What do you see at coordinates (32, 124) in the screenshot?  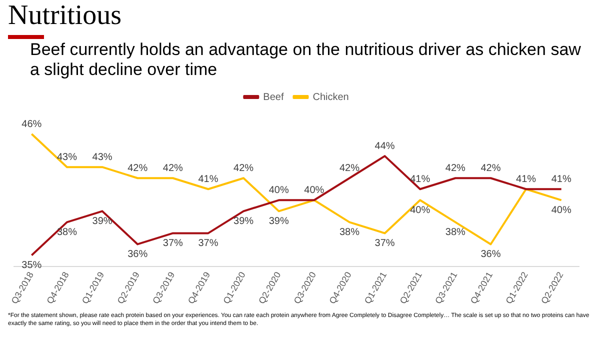 I see `data-label: 46%` at bounding box center [32, 124].